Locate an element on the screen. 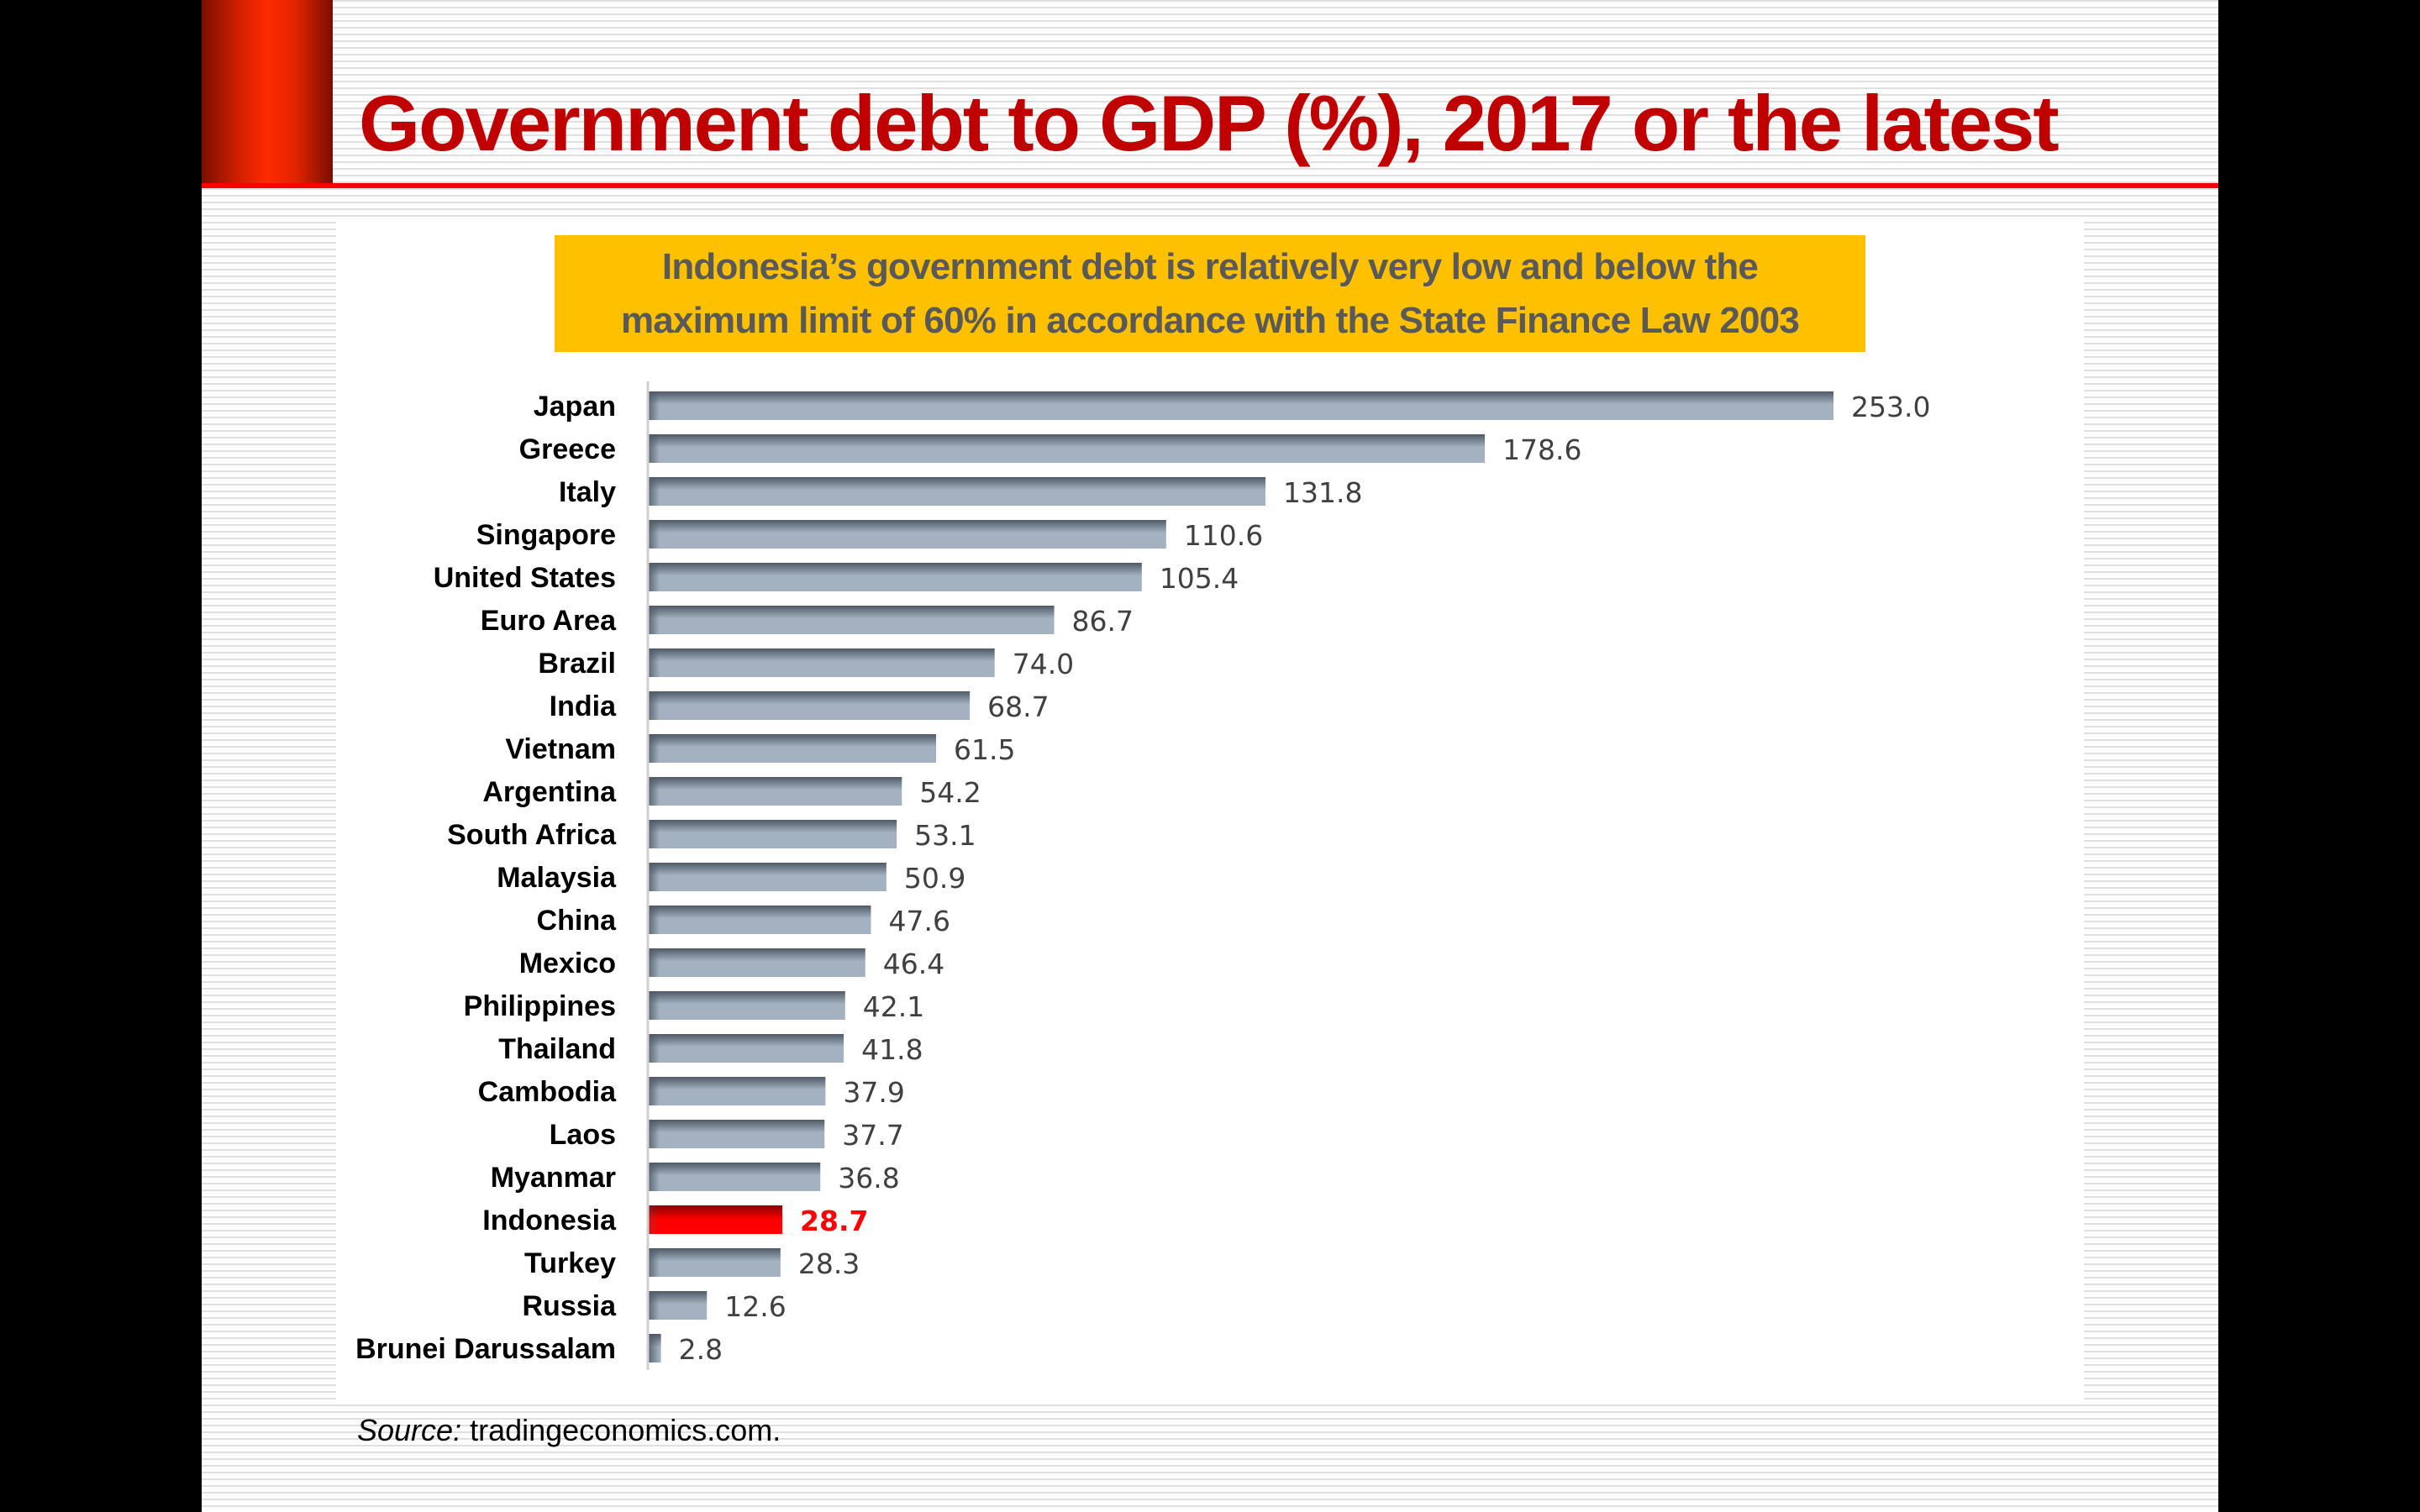 The height and width of the screenshot is (1512, 2420). category-label: Singapore is located at coordinates (546, 535).